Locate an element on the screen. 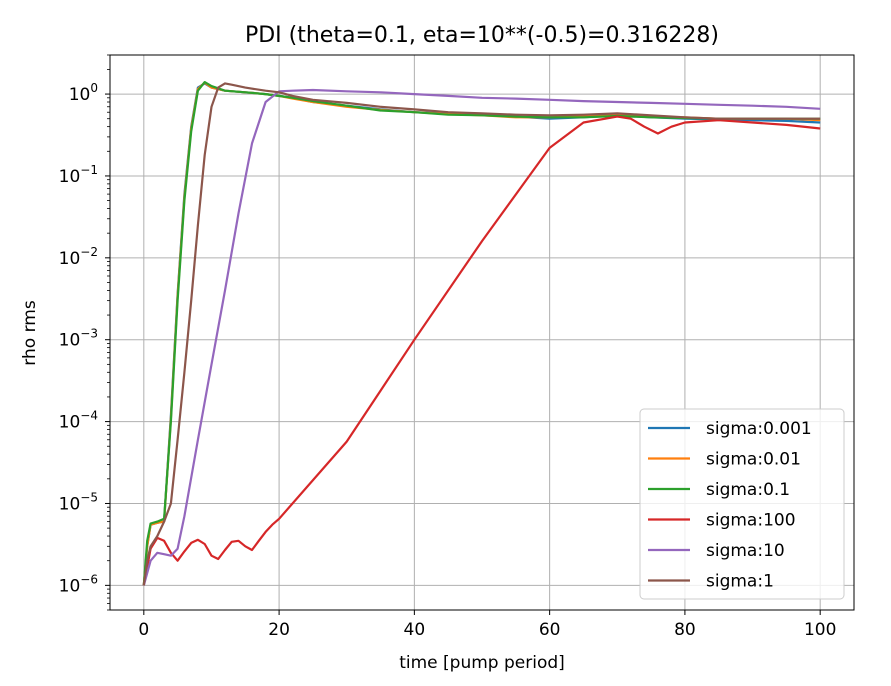  x-tick-label: 60 is located at coordinates (550, 630).